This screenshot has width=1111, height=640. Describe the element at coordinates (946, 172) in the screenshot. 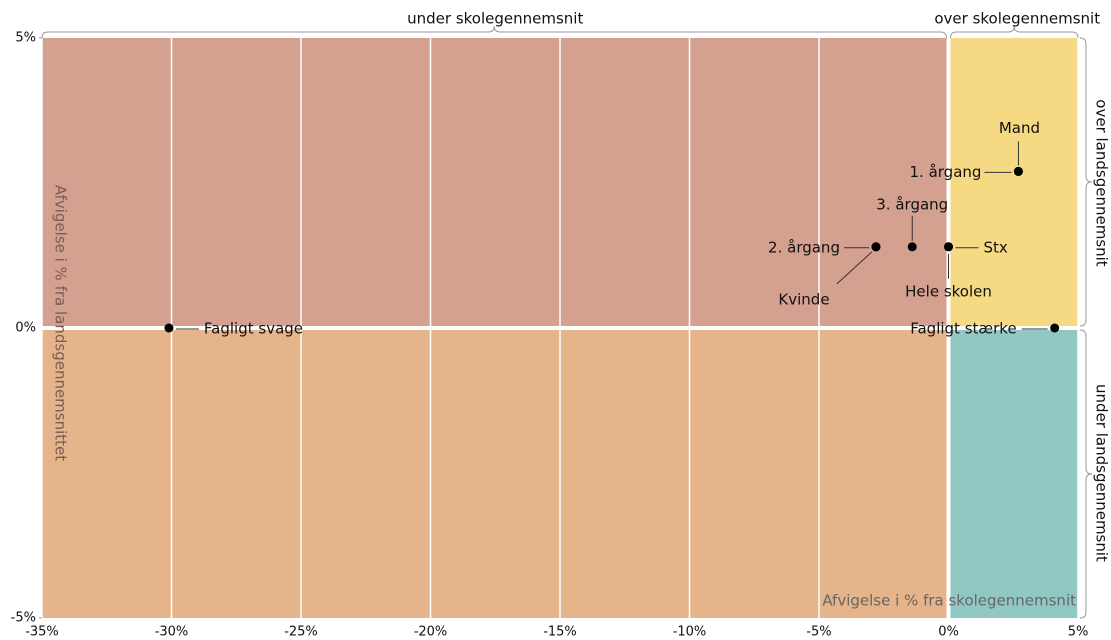

I see `point-label: 1. årgang` at that location.